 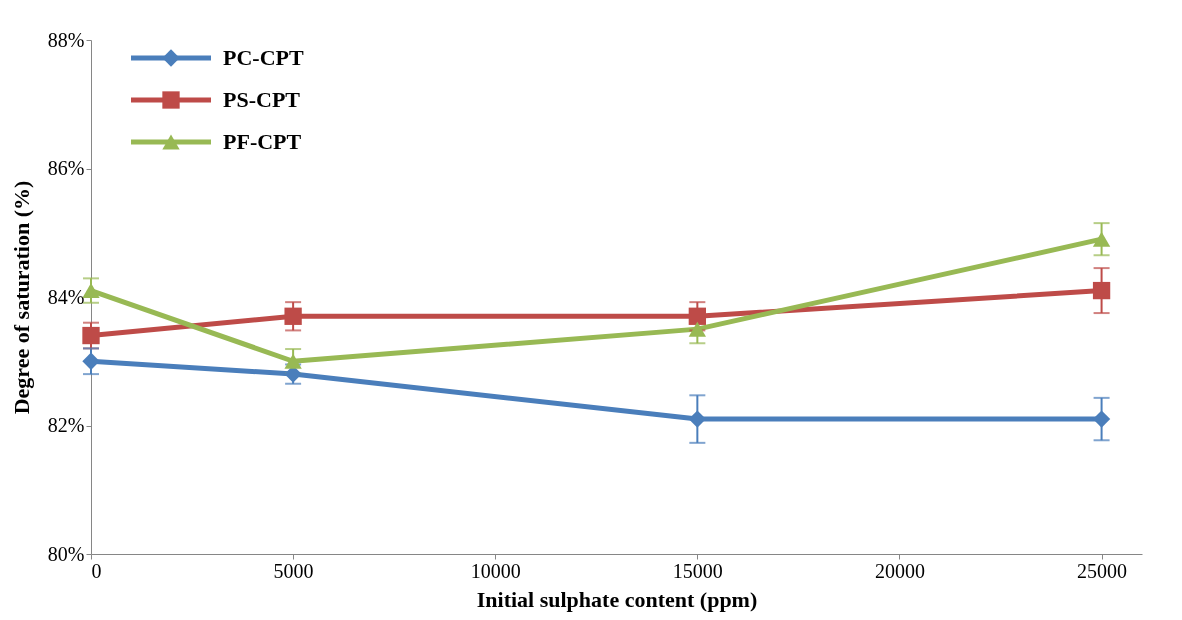 I want to click on x-tick-label: 25000, so click(x=1102, y=570).